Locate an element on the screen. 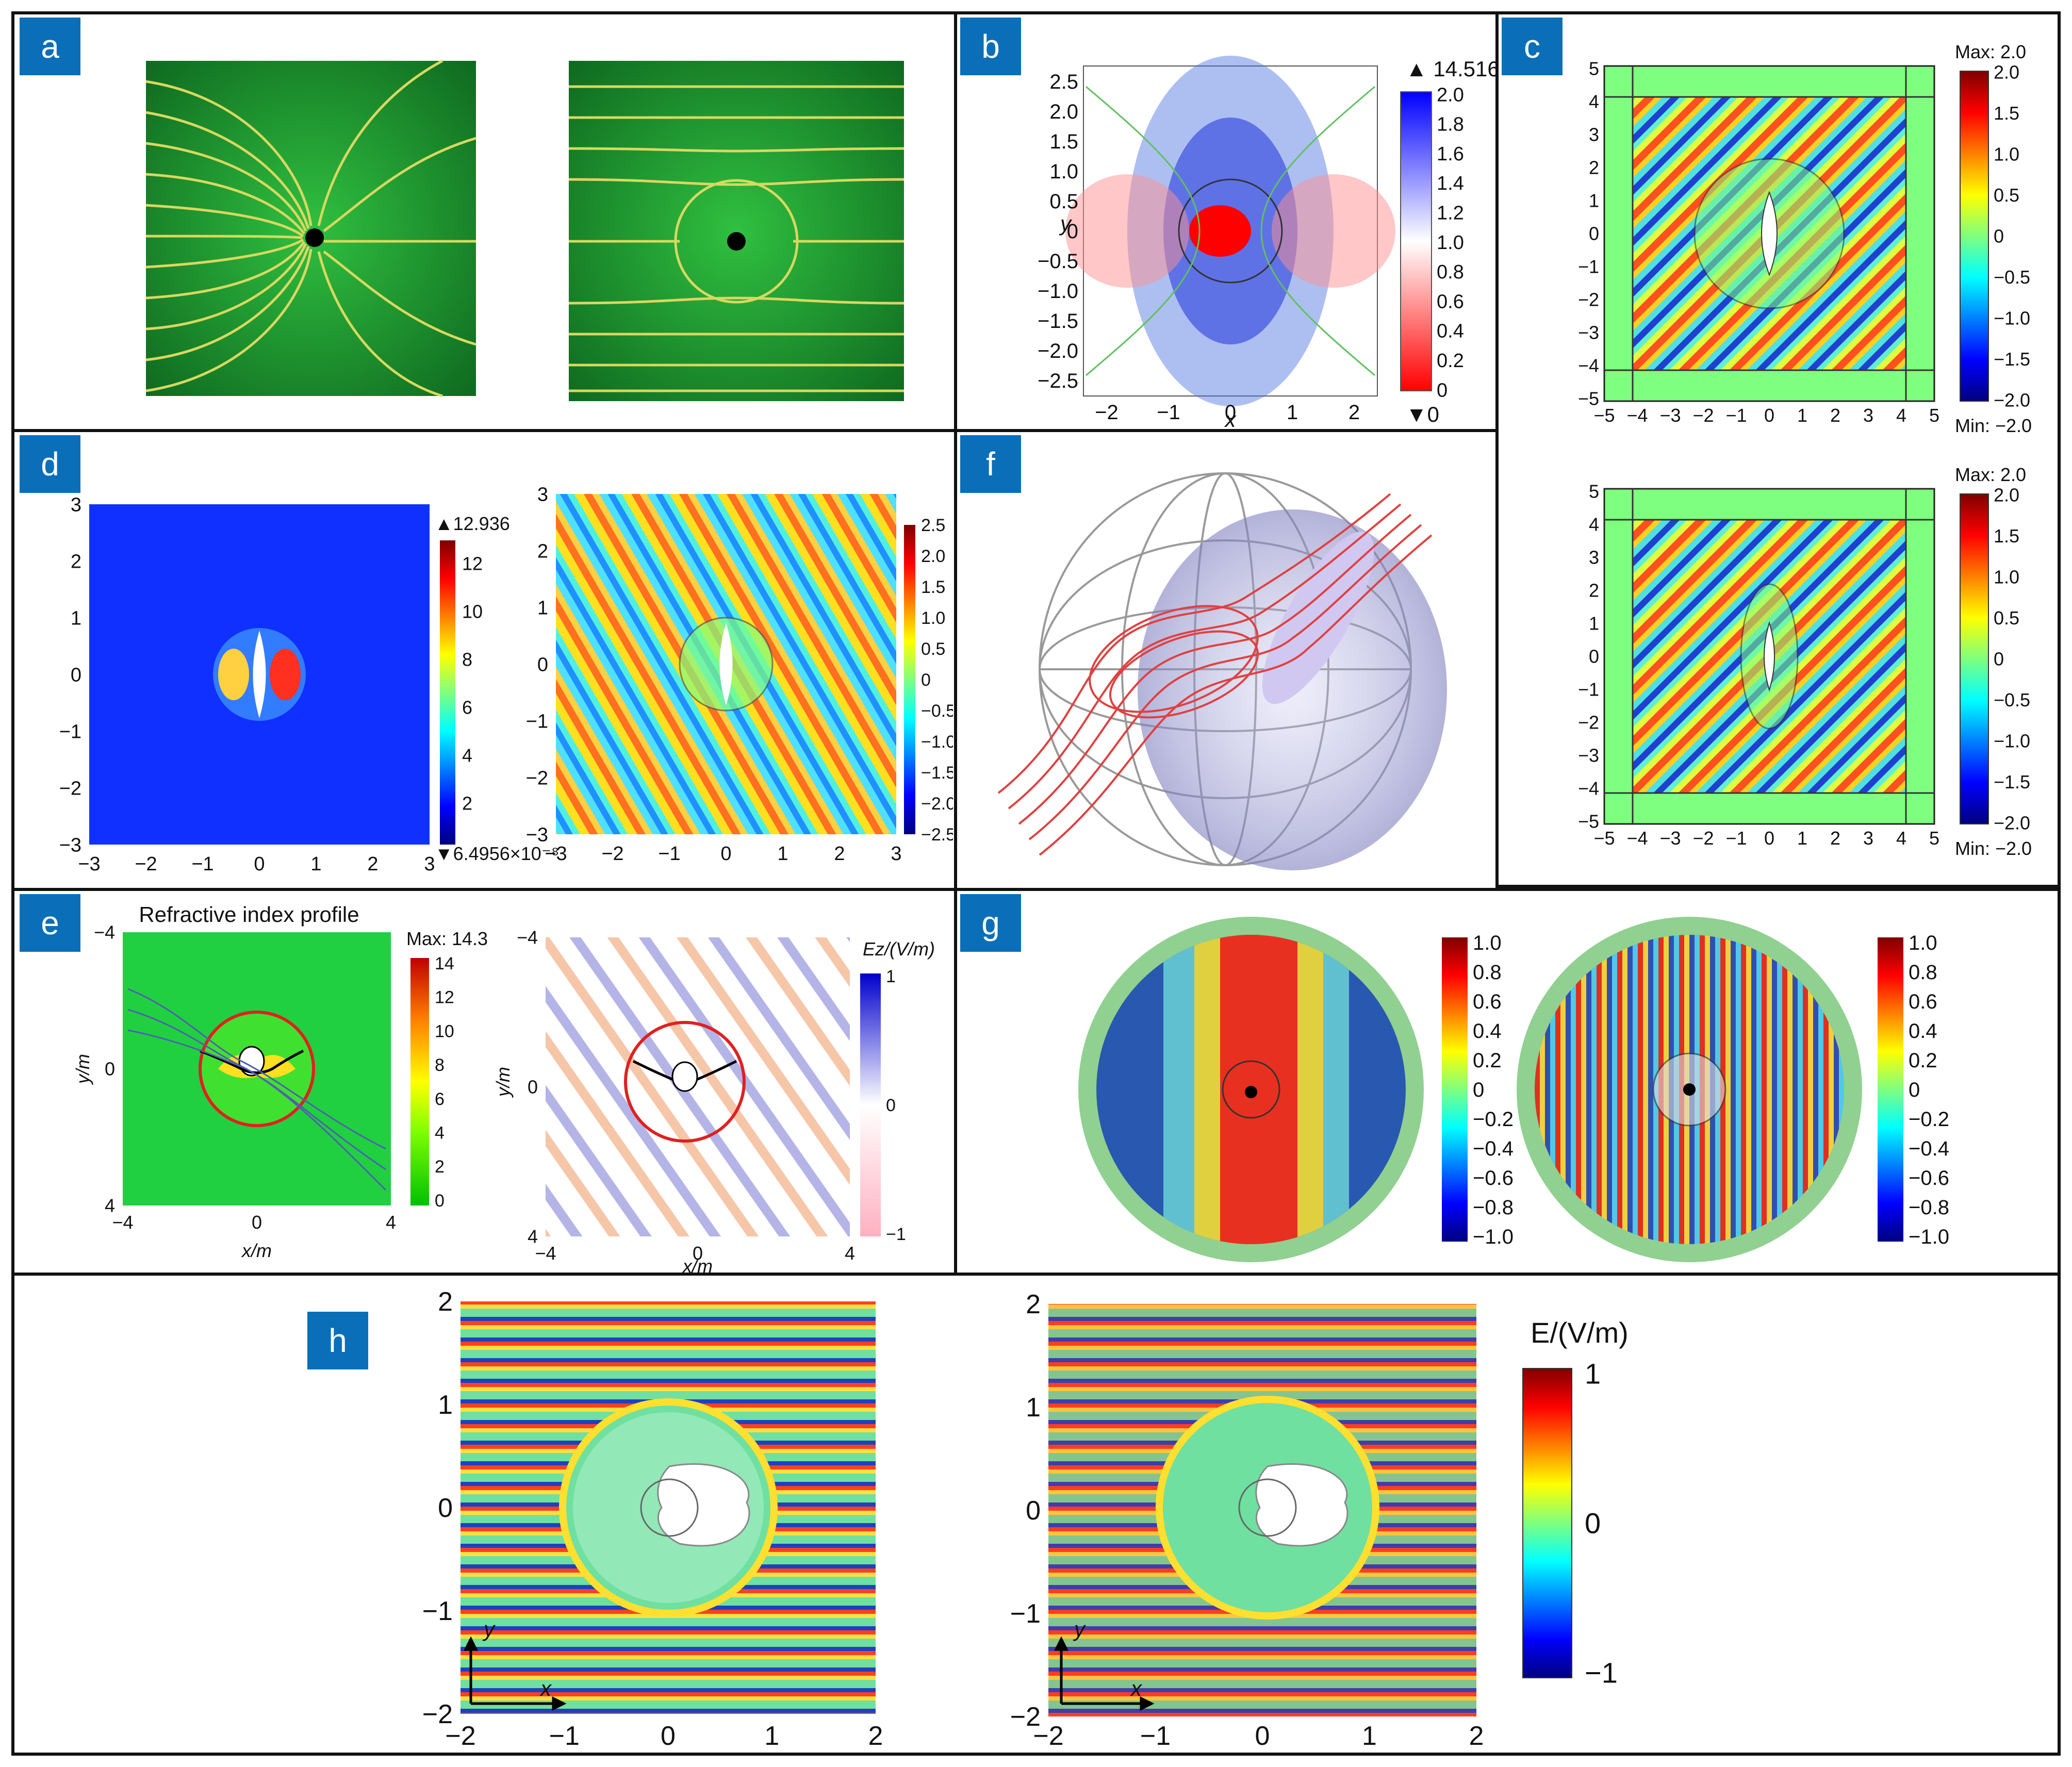 This screenshot has height=1767, width=2072. tick-label: −0.8 is located at coordinates (1929, 1207).